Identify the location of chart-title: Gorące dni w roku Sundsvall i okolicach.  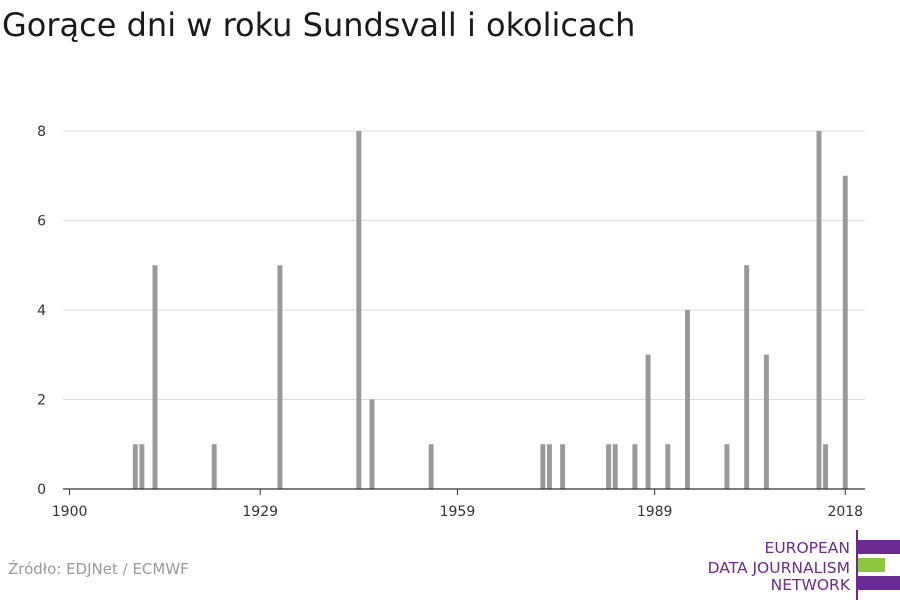
(319, 25).